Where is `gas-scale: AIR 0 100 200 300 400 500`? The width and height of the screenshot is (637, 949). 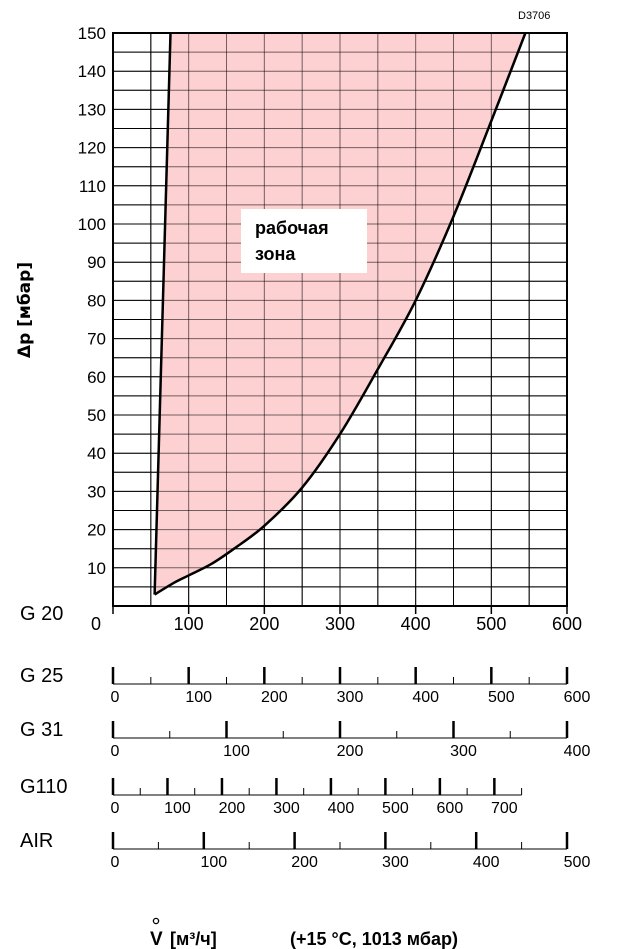
gas-scale: AIR 0 100 200 300 400 500 is located at coordinates (305, 850).